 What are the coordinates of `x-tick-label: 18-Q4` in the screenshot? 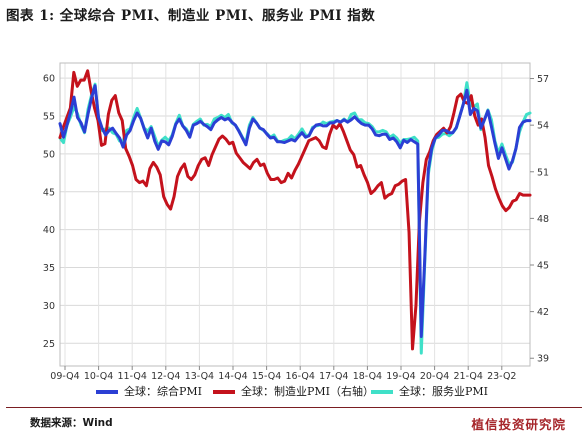 It's located at (367, 375).